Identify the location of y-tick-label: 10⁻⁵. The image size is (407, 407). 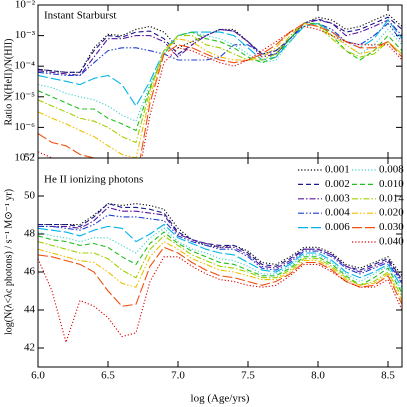
(24, 96).